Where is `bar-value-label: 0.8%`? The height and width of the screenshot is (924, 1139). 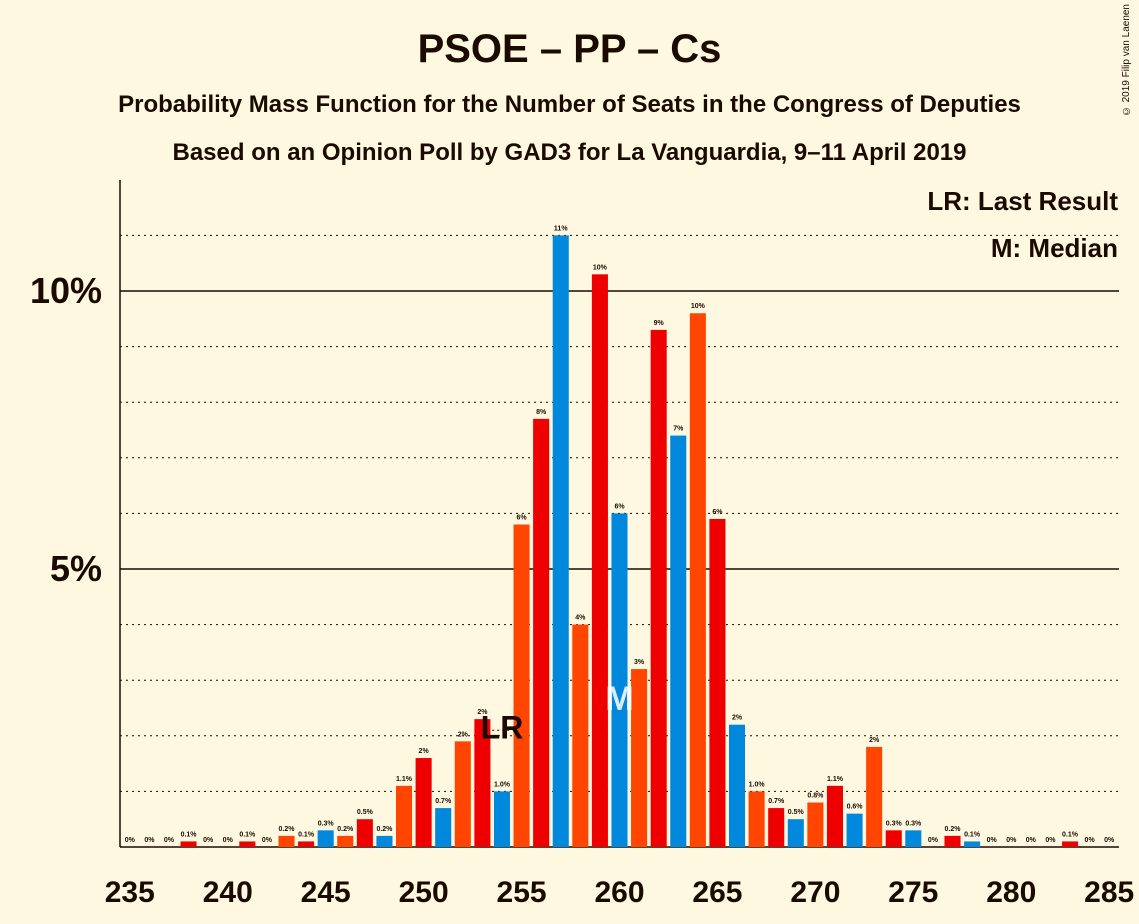 bar-value-label: 0.8% is located at coordinates (815, 796).